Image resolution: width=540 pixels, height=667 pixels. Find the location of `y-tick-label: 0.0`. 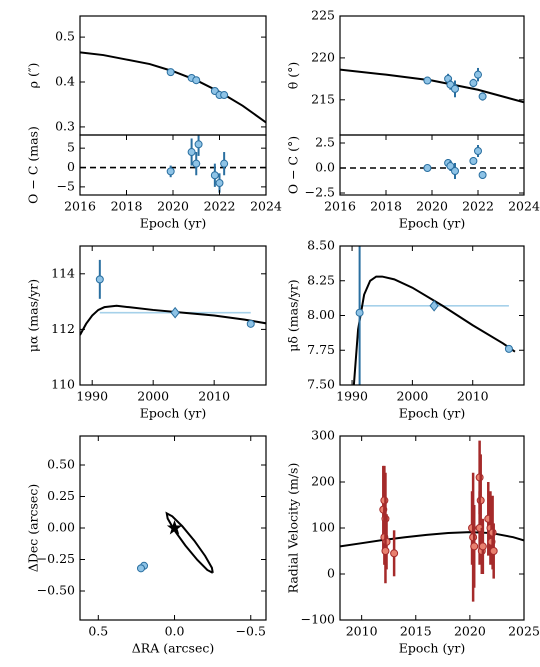

y-tick-label: 0.0 is located at coordinates (325, 167).